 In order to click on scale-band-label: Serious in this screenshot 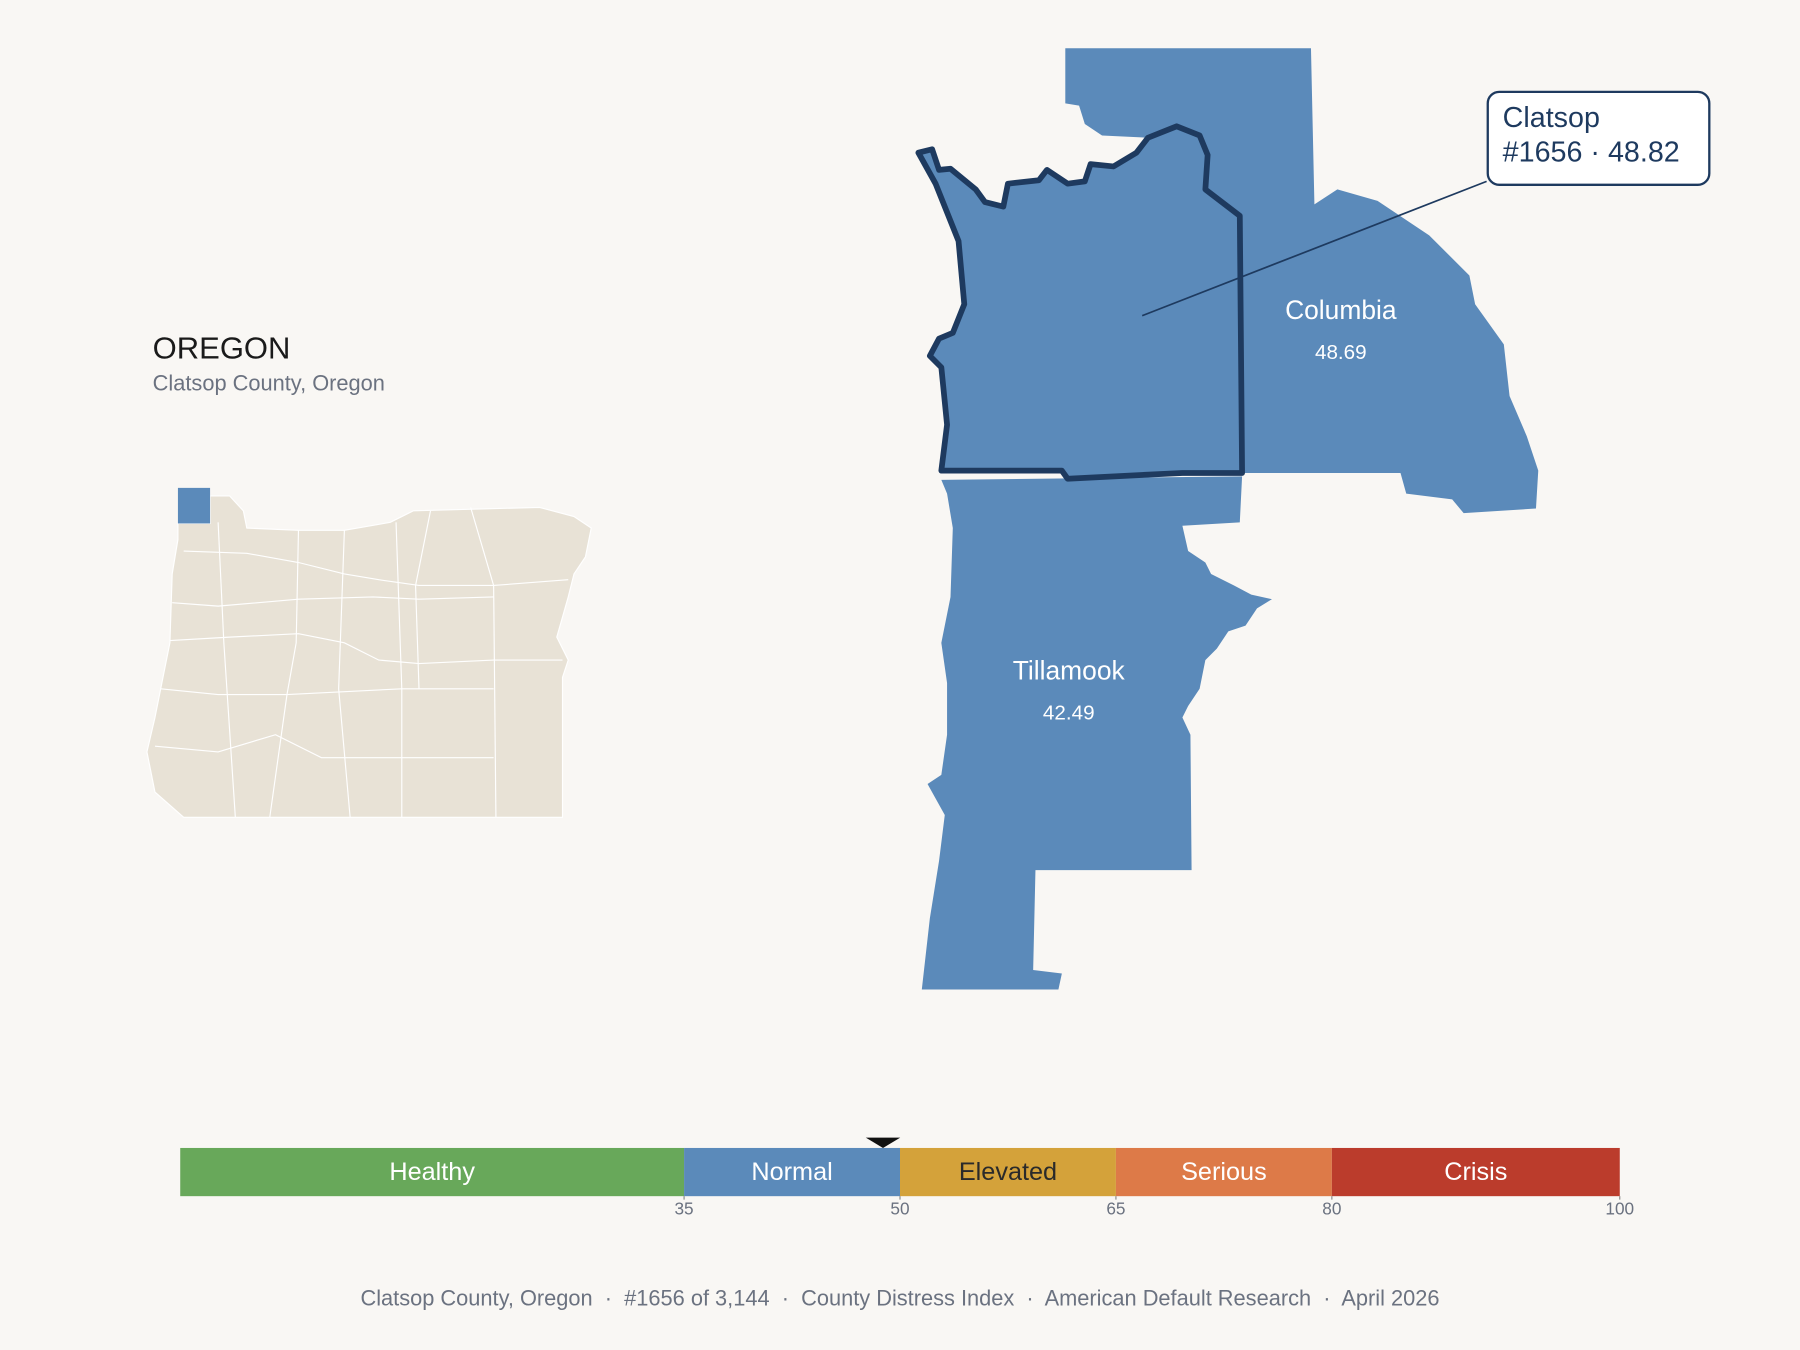, I will do `click(1224, 1172)`.